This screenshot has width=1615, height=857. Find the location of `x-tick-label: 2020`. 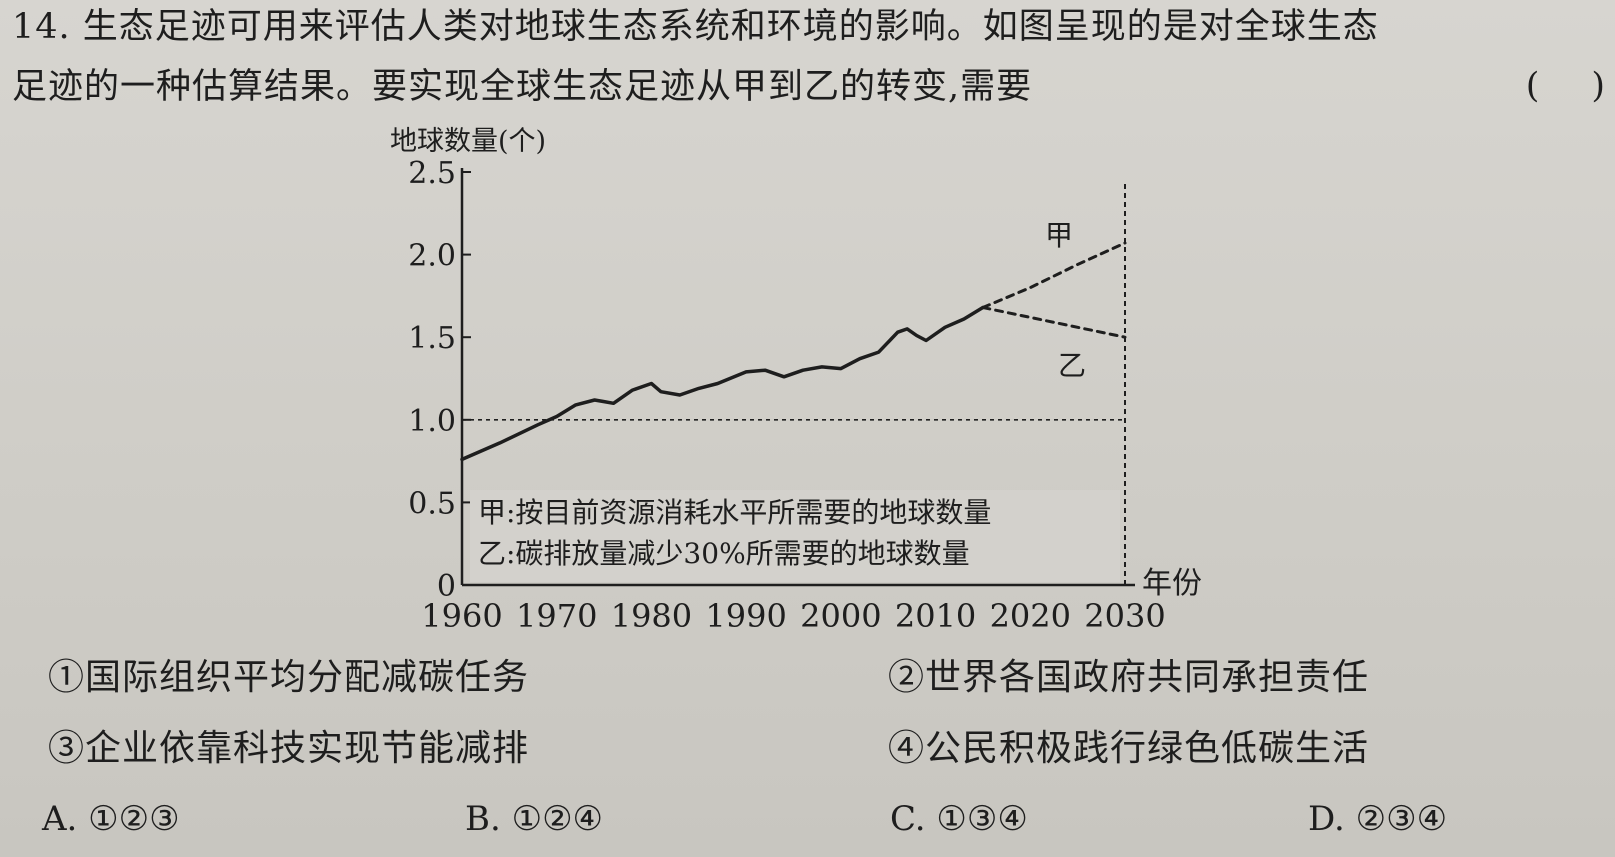

x-tick-label: 2020 is located at coordinates (1030, 616).